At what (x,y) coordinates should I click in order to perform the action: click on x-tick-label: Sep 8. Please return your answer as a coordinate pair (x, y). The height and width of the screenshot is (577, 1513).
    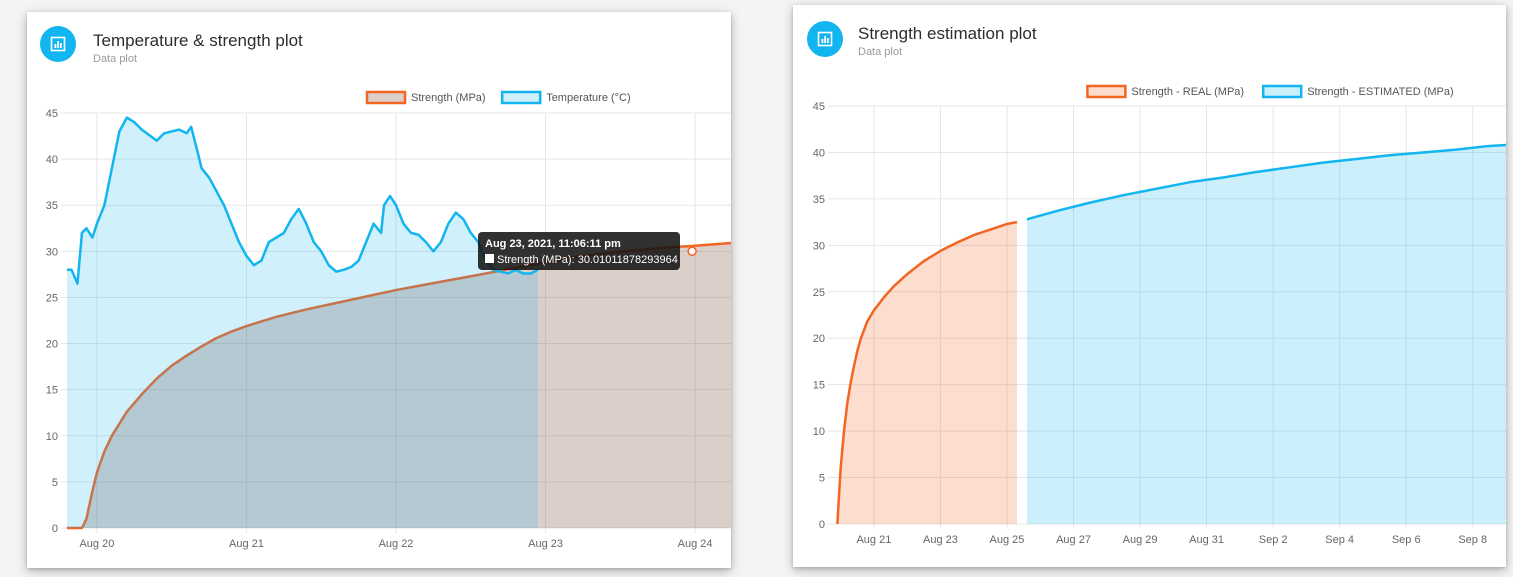
    Looking at the image, I should click on (1472, 540).